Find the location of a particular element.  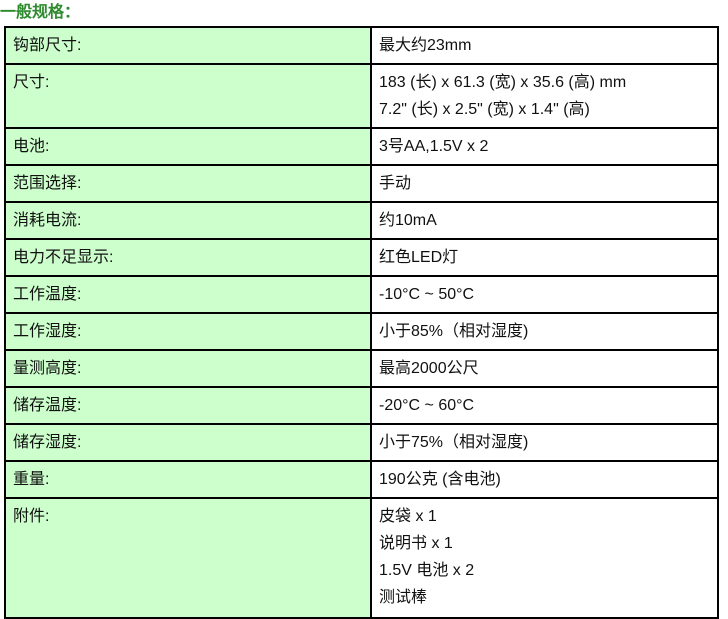

spec-value-line: -20°C ~ 60°C is located at coordinates (427, 405).